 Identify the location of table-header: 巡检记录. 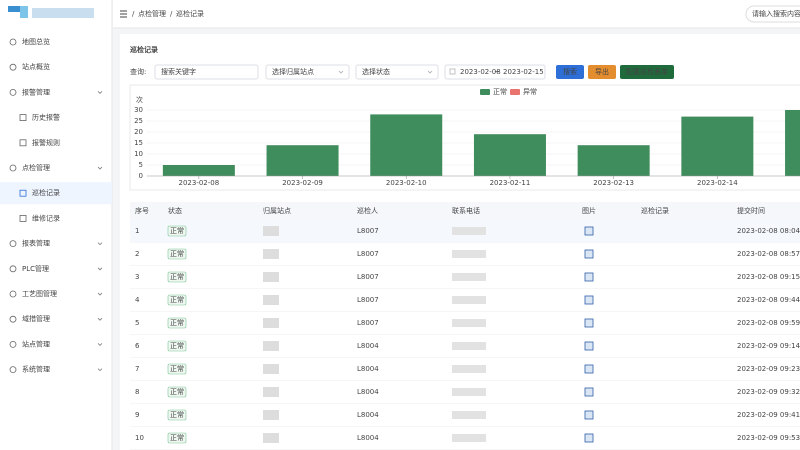
(655, 210).